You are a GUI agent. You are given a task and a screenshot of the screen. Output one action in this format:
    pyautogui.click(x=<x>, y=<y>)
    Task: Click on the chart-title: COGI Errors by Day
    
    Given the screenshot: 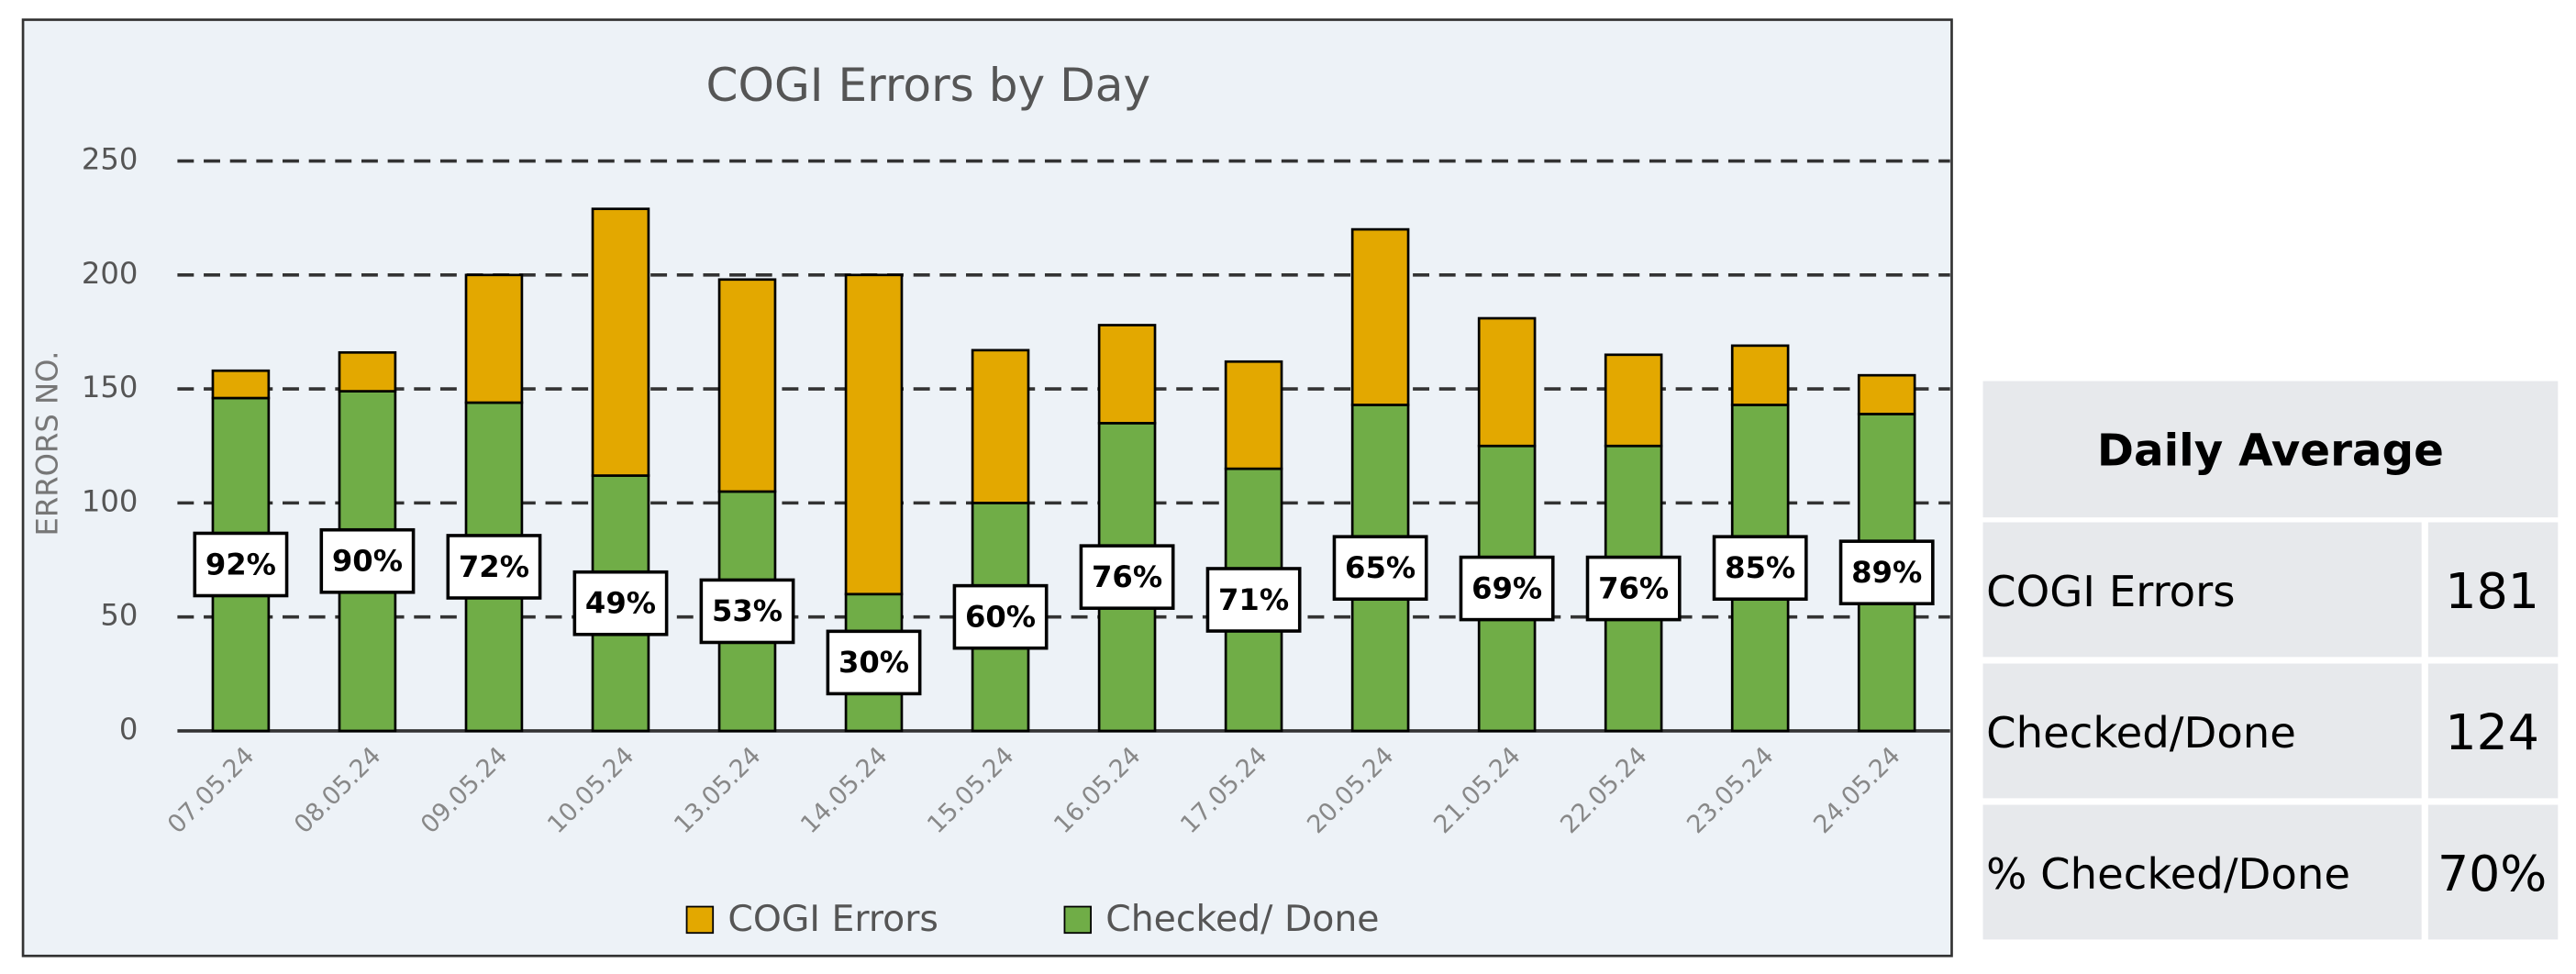 What is the action you would take?
    pyautogui.click(x=927, y=85)
    